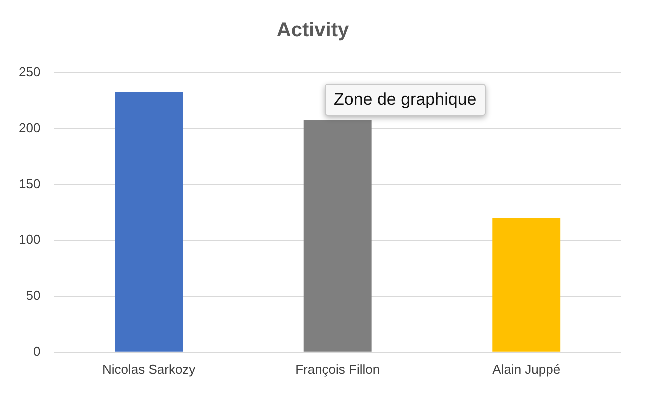 The image size is (661, 393). What do you see at coordinates (313, 31) in the screenshot?
I see `chart-title: Activity` at bounding box center [313, 31].